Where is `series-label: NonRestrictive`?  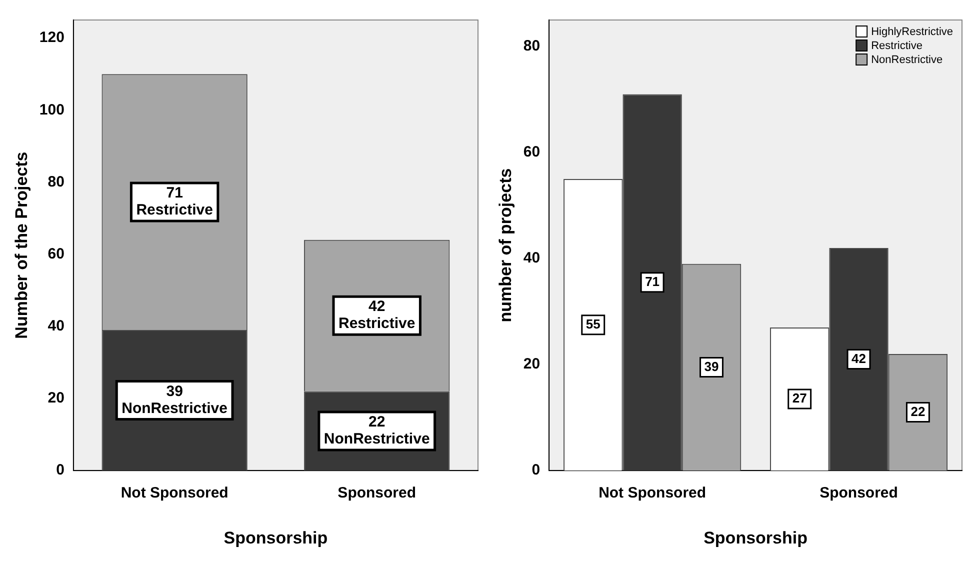 series-label: NonRestrictive is located at coordinates (377, 439).